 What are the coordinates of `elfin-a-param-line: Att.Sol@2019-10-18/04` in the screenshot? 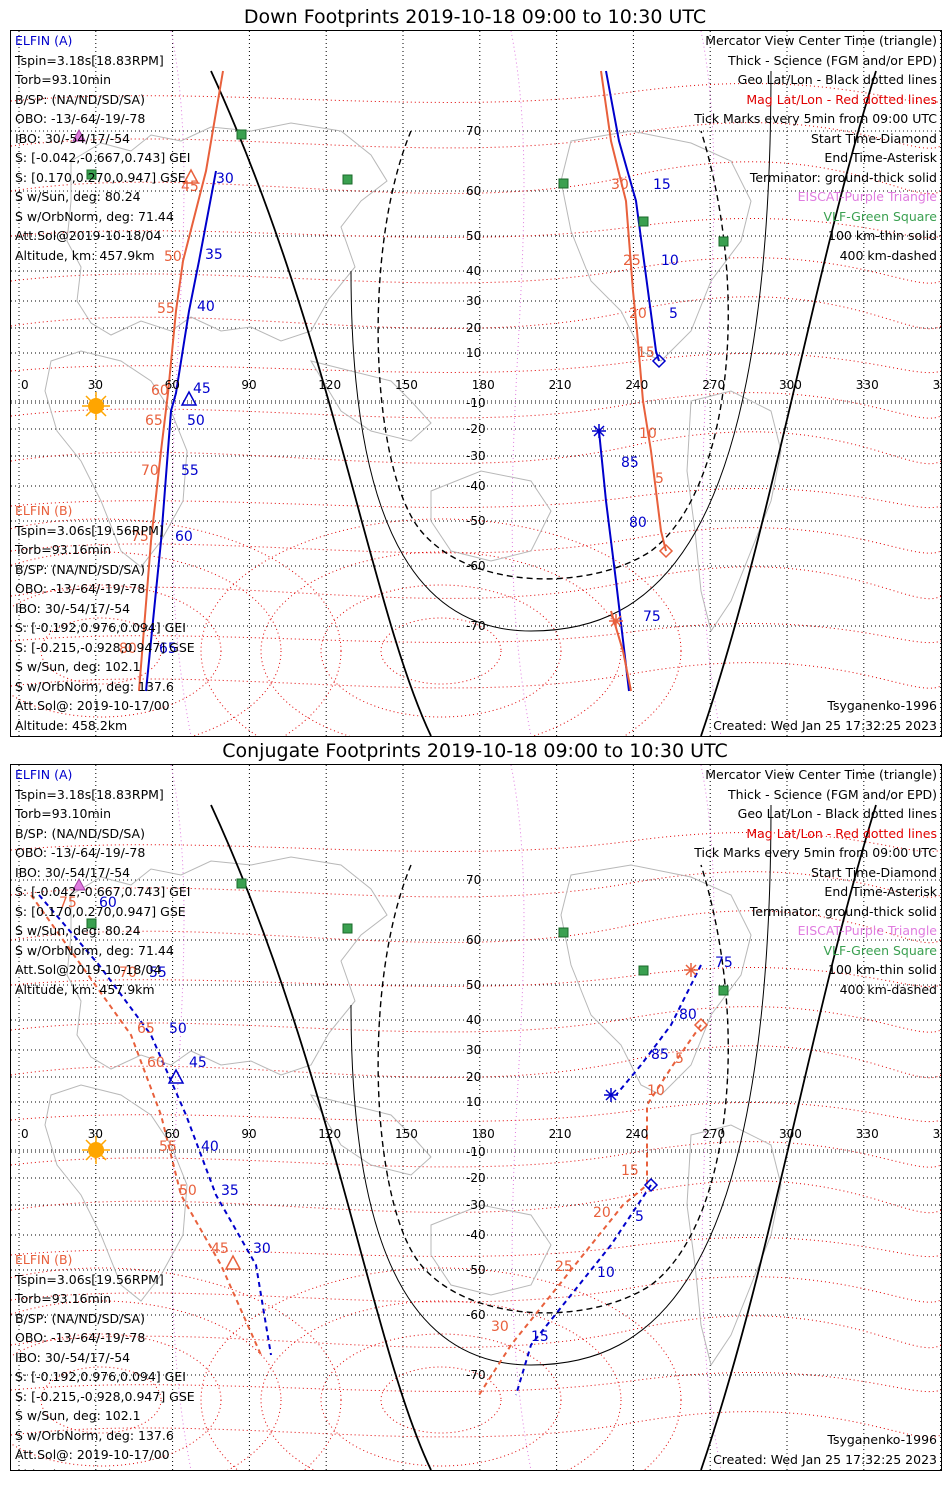 It's located at (88, 235).